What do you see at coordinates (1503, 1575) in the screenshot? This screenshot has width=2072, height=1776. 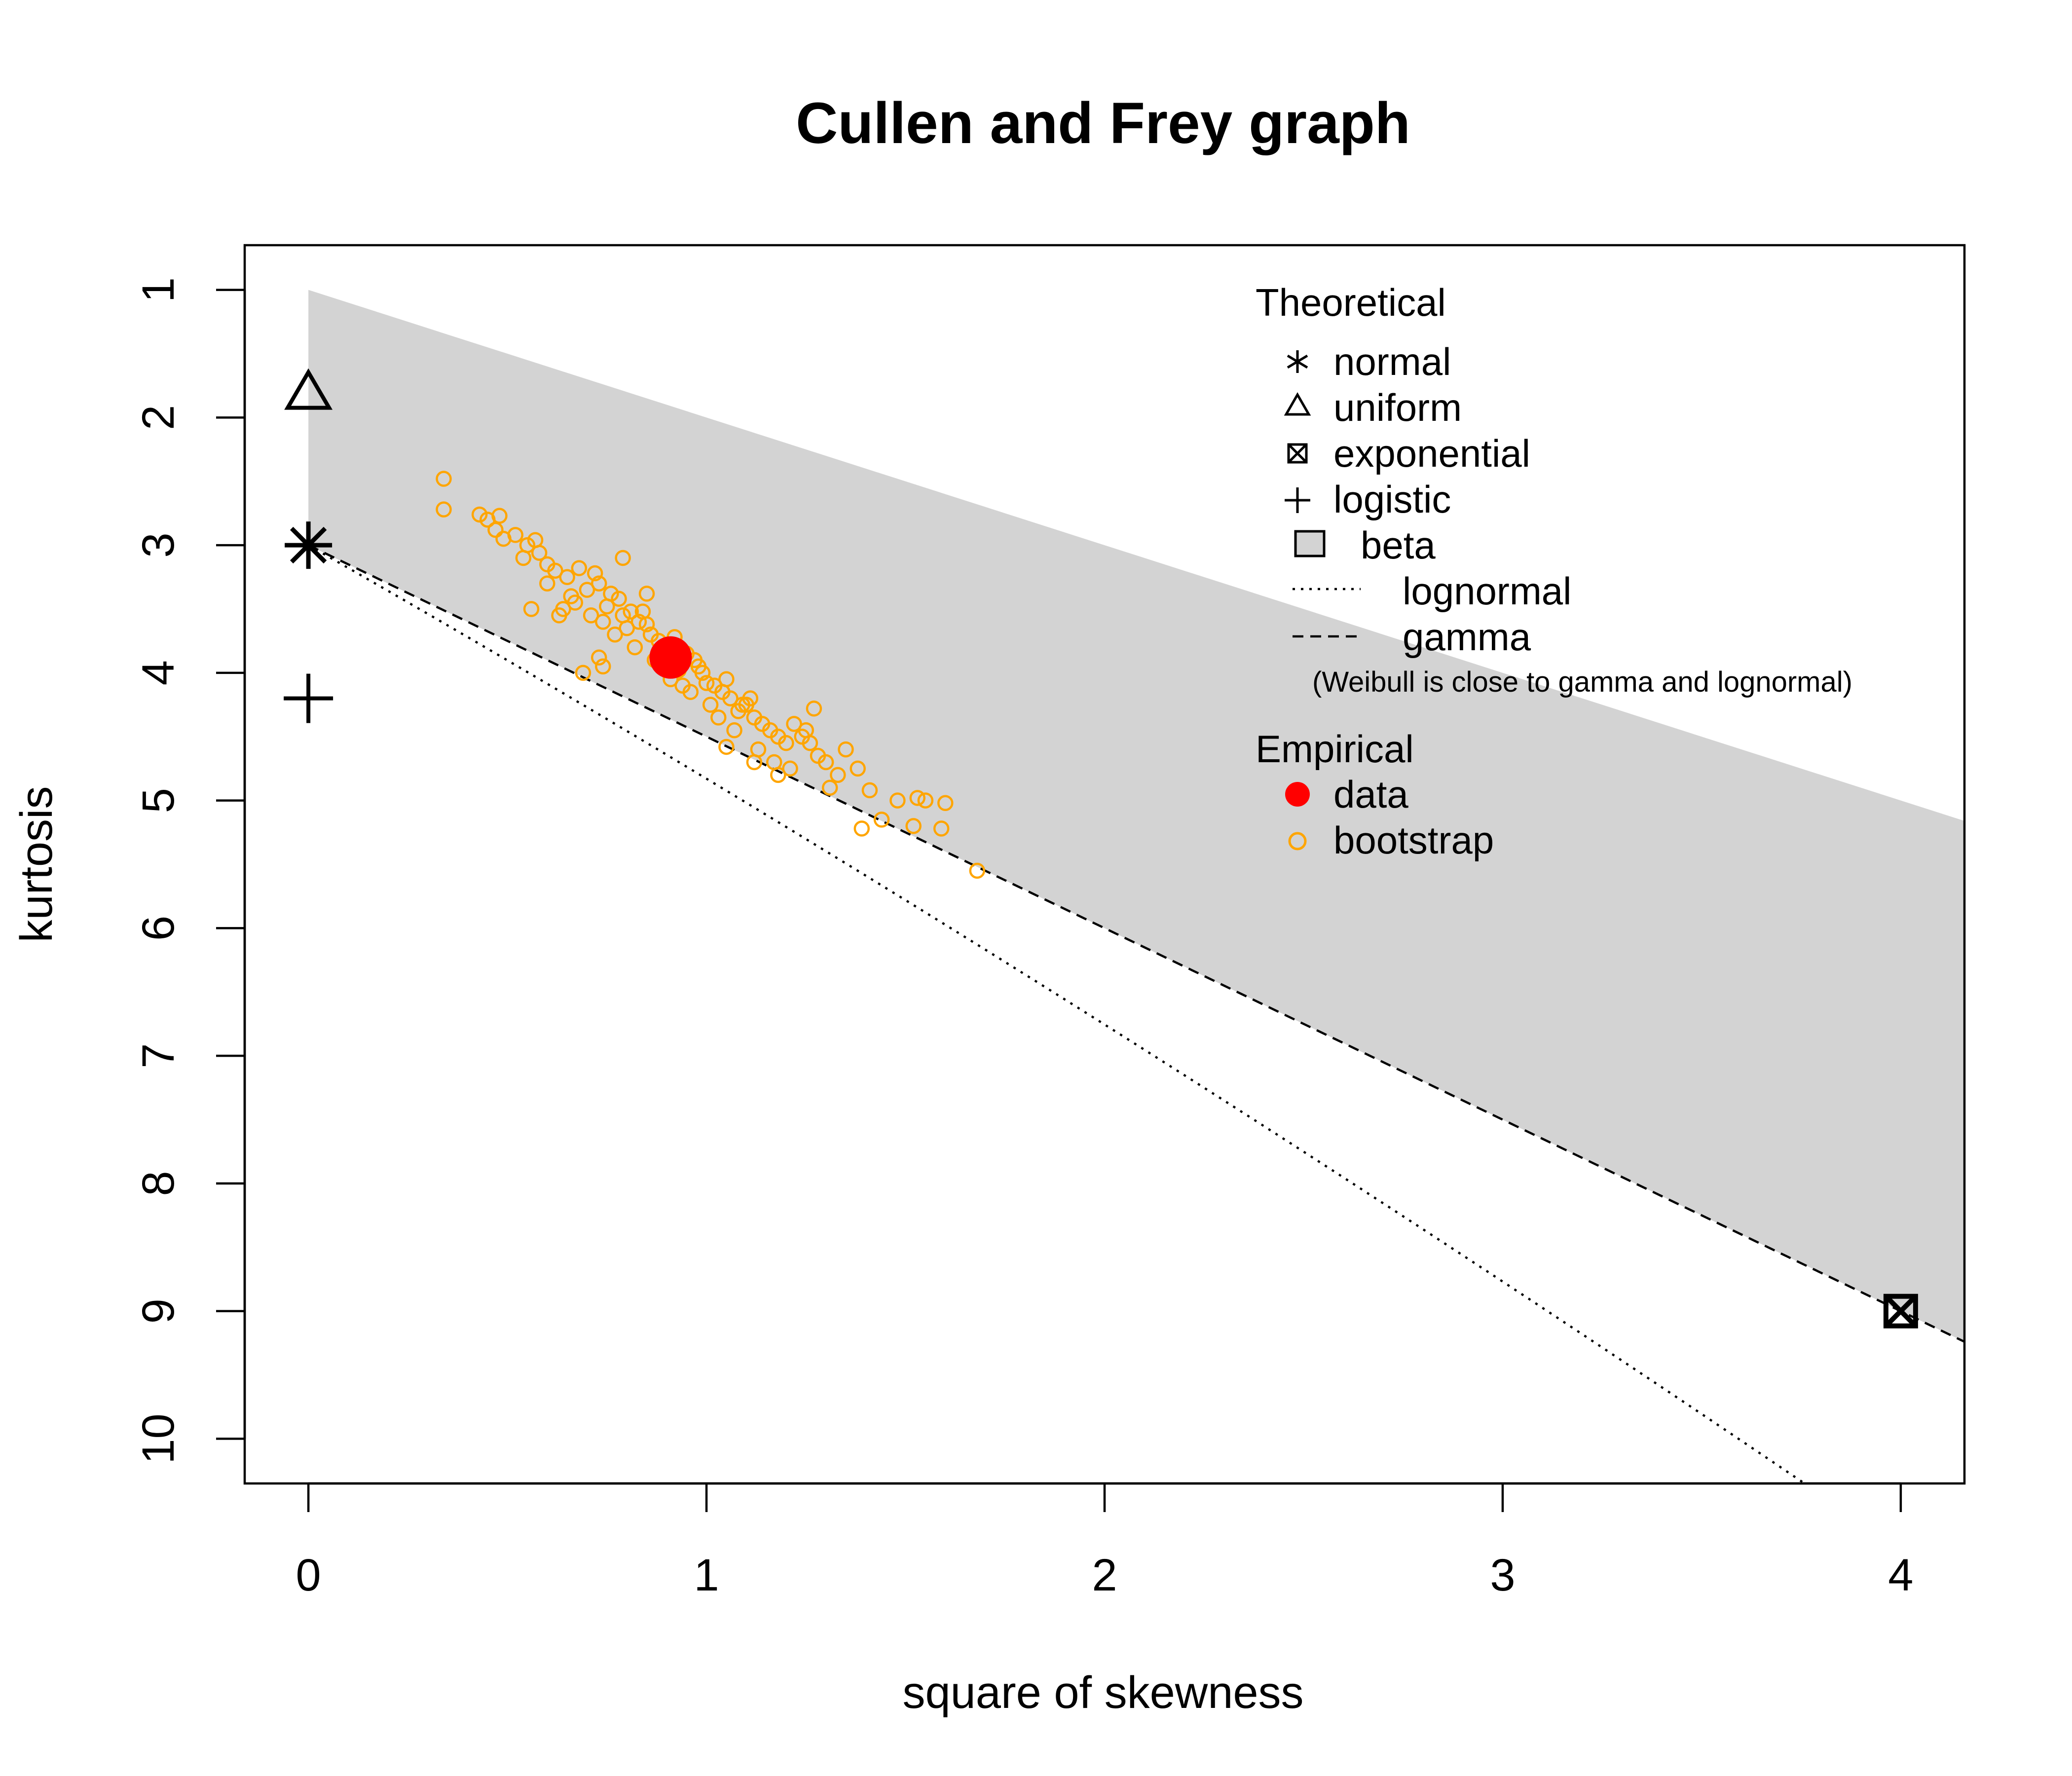 I see `x-tick-label: 3` at bounding box center [1503, 1575].